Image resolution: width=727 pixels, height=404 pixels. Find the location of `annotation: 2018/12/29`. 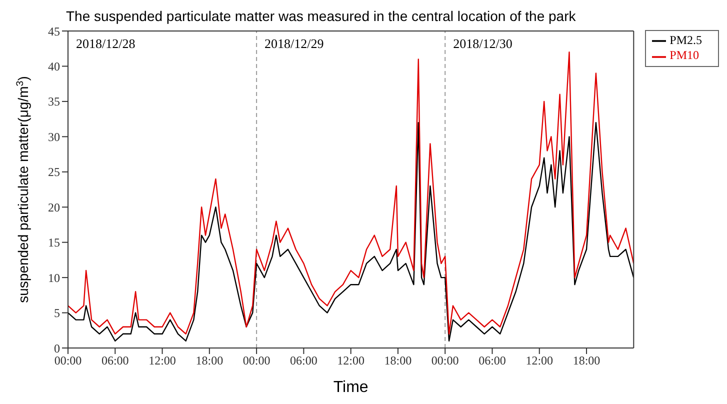

annotation: 2018/12/29 is located at coordinates (294, 43).